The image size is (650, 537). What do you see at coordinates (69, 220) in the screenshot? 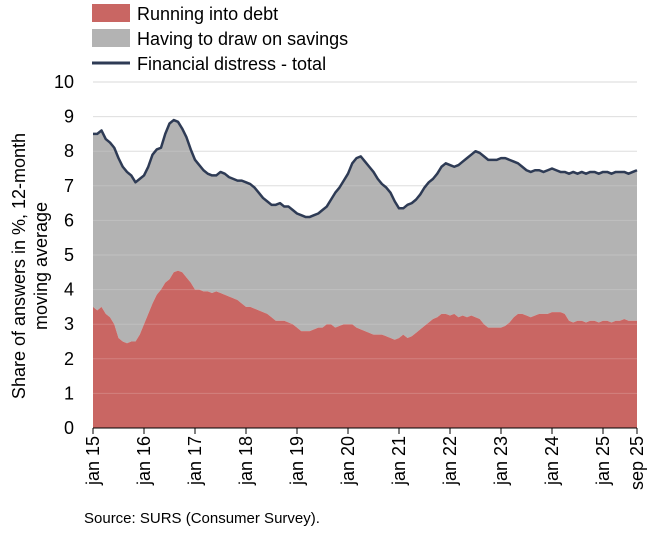
I see `y-tick-label: 6` at bounding box center [69, 220].